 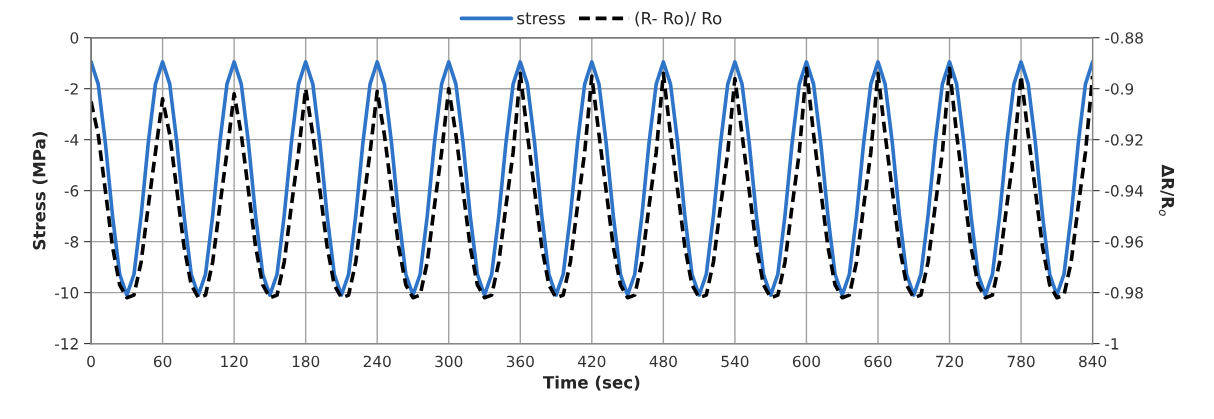 What do you see at coordinates (591, 383) in the screenshot?
I see `x-axis-title: Time (sec)` at bounding box center [591, 383].